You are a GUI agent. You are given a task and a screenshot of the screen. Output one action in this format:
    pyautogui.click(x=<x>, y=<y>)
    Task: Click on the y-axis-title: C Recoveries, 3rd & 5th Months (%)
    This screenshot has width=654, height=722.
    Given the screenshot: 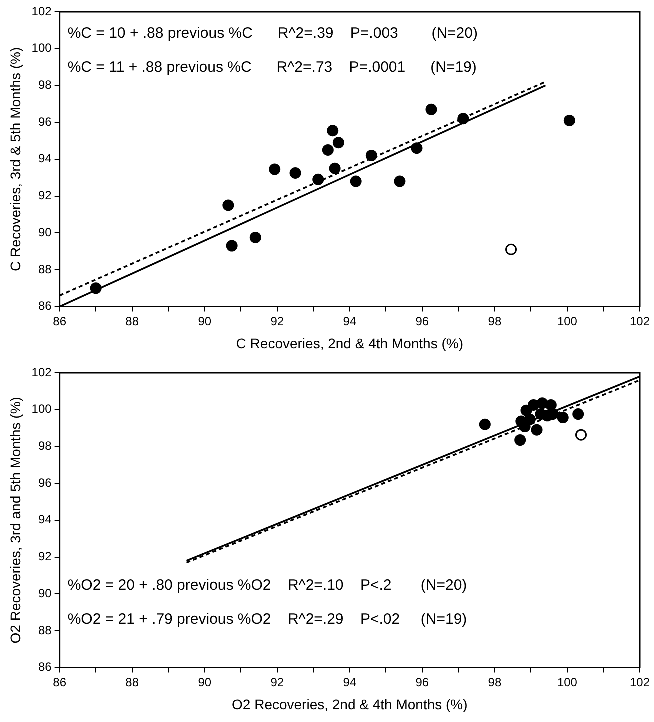 What is the action you would take?
    pyautogui.click(x=15, y=159)
    